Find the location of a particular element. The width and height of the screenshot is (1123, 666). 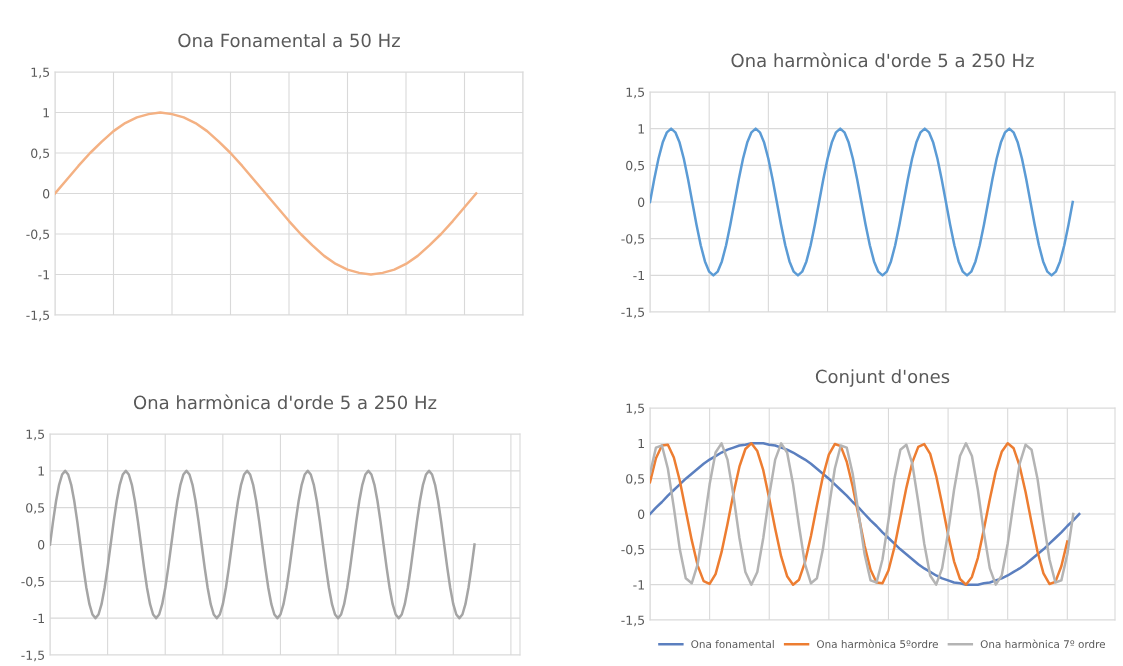

chart-title: Ona Fonamental a 50 Hz is located at coordinates (289, 40).